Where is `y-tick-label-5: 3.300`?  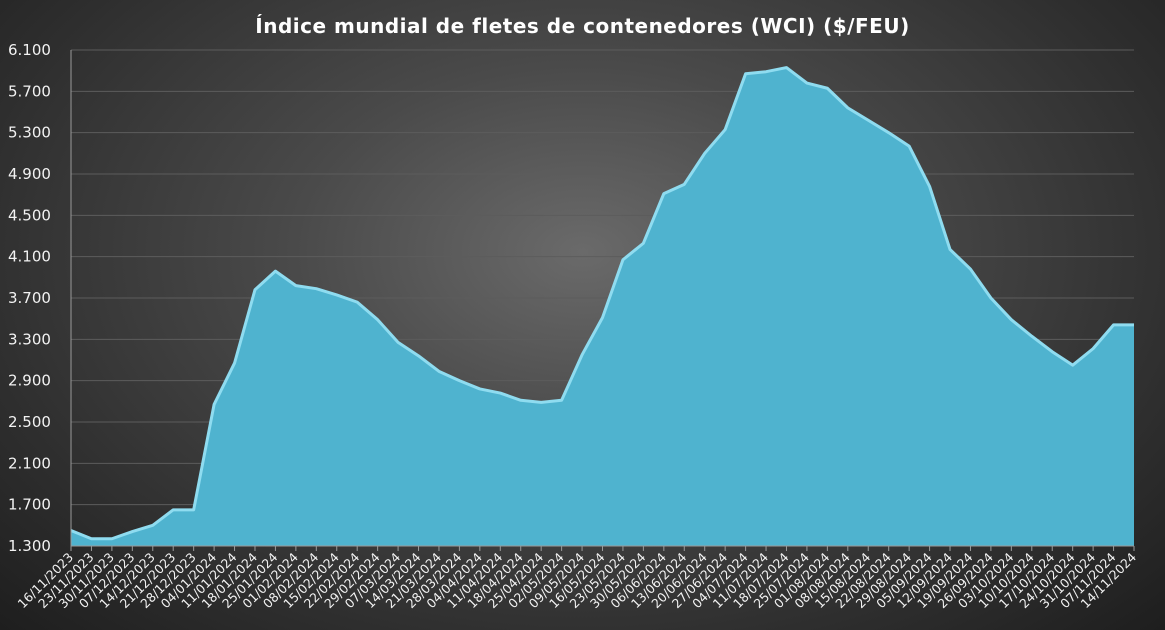 y-tick-label-5: 3.300 is located at coordinates (29, 339).